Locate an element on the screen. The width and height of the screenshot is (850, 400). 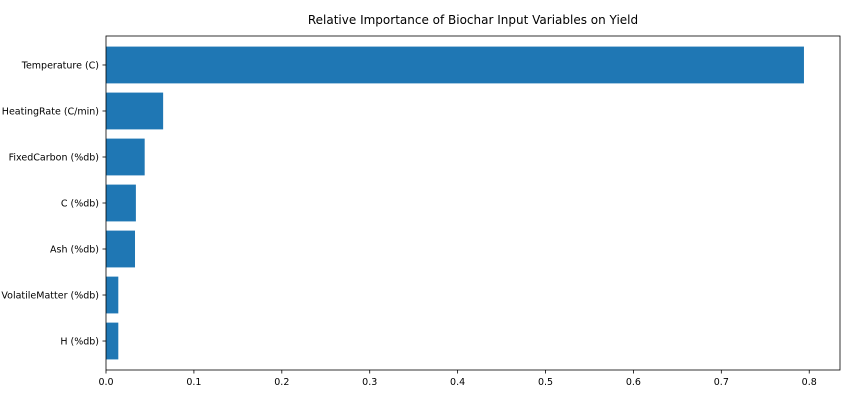
x-axis: 0.0 0.1 0.2 0.3 0.4 0.5 0.6 0.7 0.8 is located at coordinates (457, 379).